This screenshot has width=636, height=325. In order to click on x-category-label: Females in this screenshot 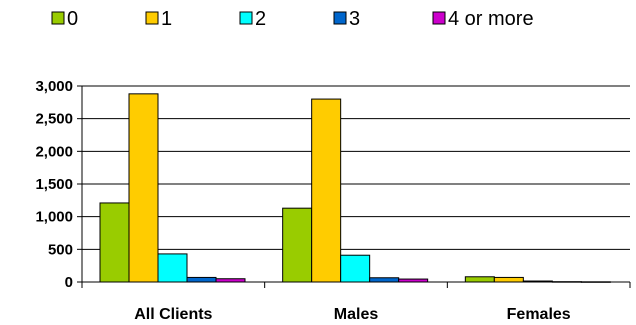, I will do `click(539, 314)`.